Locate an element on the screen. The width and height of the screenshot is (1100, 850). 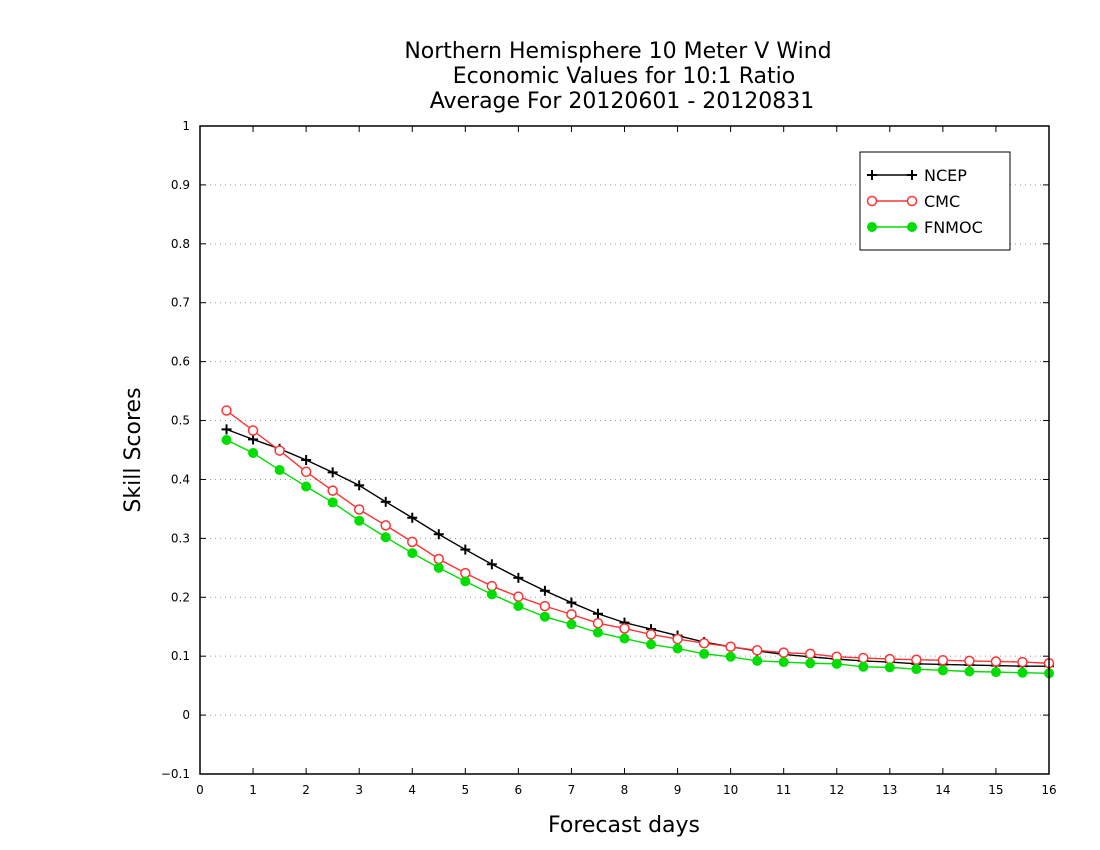
y-tick-label: 0.1 is located at coordinates (180, 656).